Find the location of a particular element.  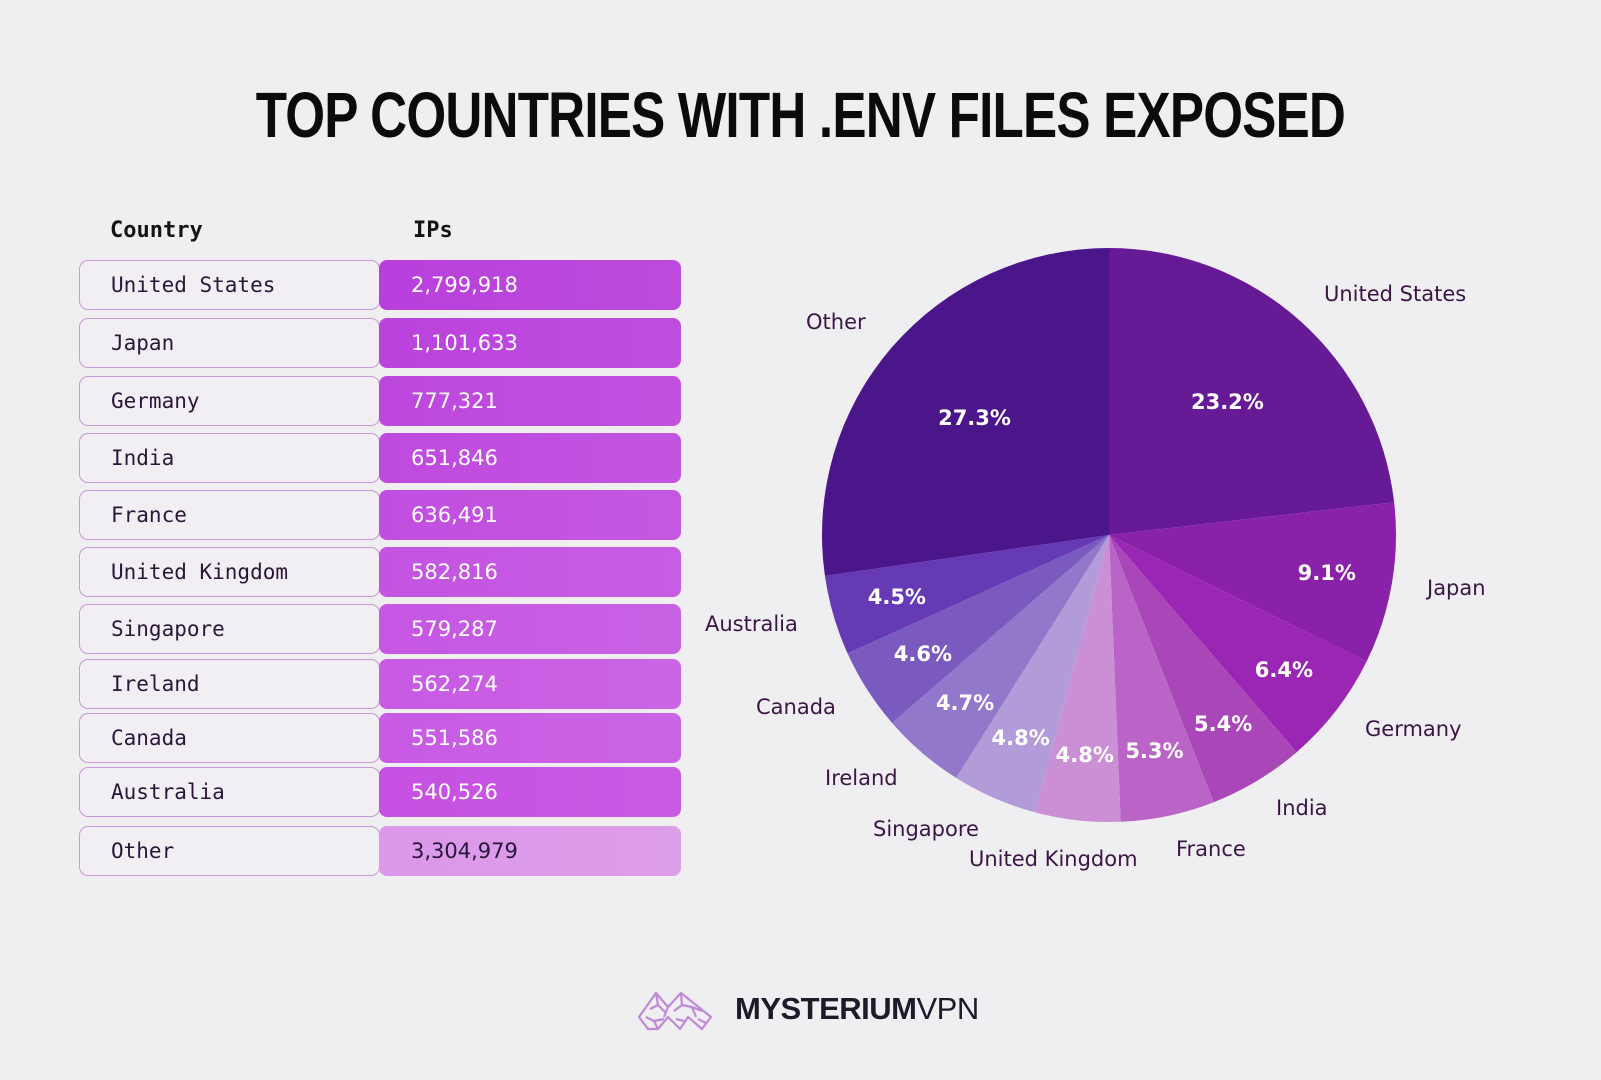

footer: MYSTERIUMVPN is located at coordinates (800, 1010).